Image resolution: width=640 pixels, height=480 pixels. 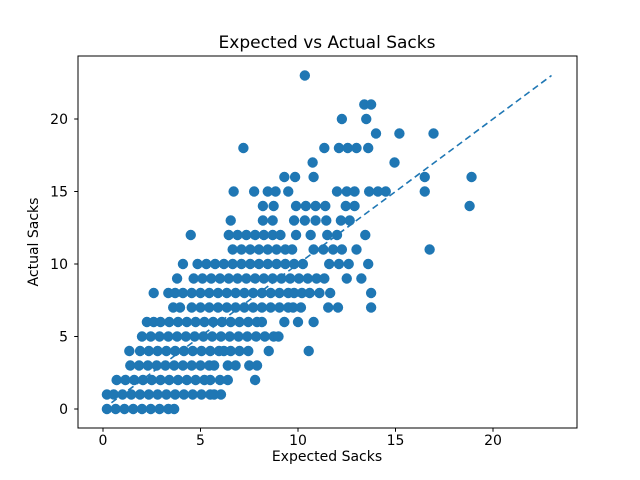 What do you see at coordinates (59, 193) in the screenshot?
I see `y-tick-label: 15` at bounding box center [59, 193].